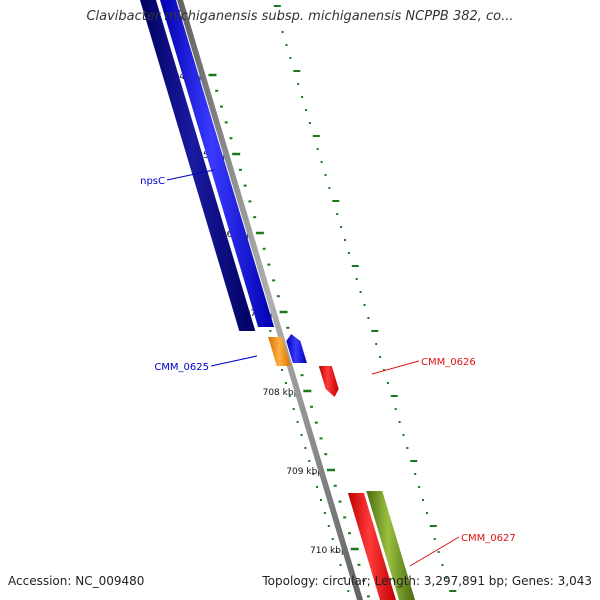  What do you see at coordinates (328, 551) in the screenshot?
I see `ruler-tick-label: 710 kbp` at bounding box center [328, 551].